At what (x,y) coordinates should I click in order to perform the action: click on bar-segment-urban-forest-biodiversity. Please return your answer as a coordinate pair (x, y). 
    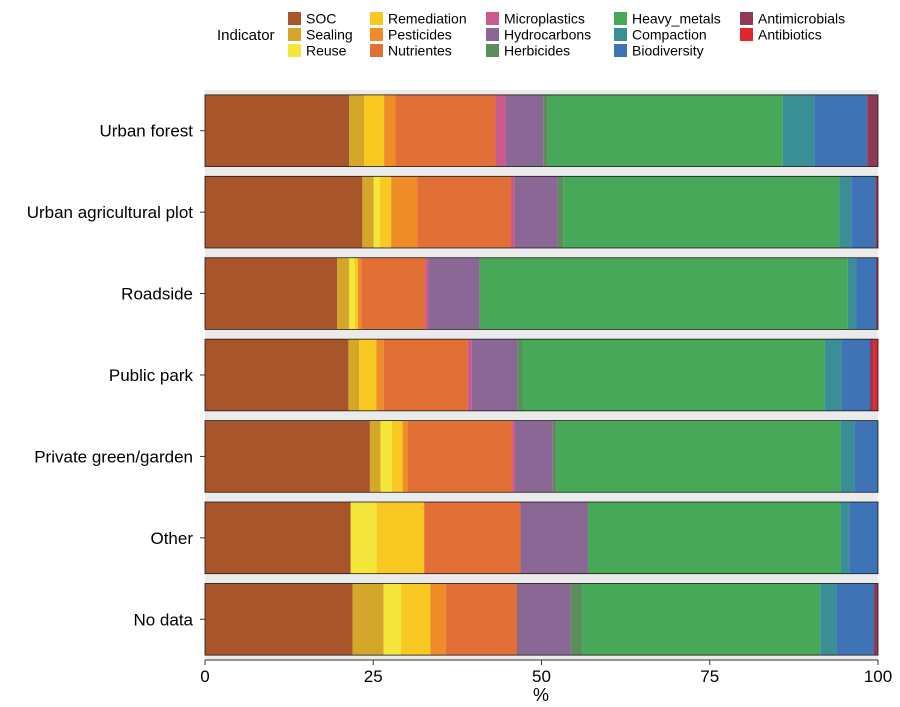
    Looking at the image, I should click on (841, 130).